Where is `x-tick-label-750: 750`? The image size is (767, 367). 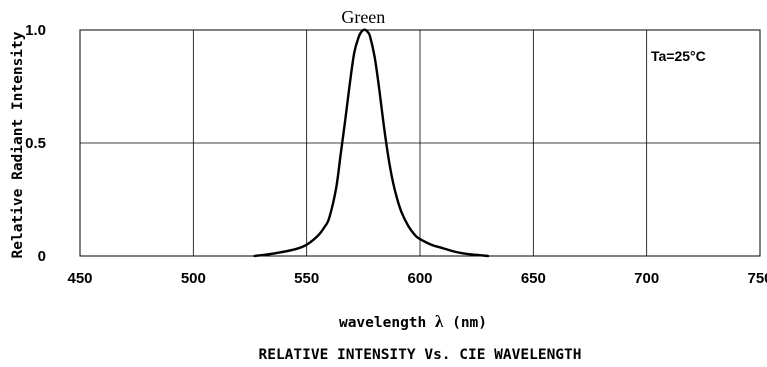 x-tick-label-750: 750 is located at coordinates (757, 278).